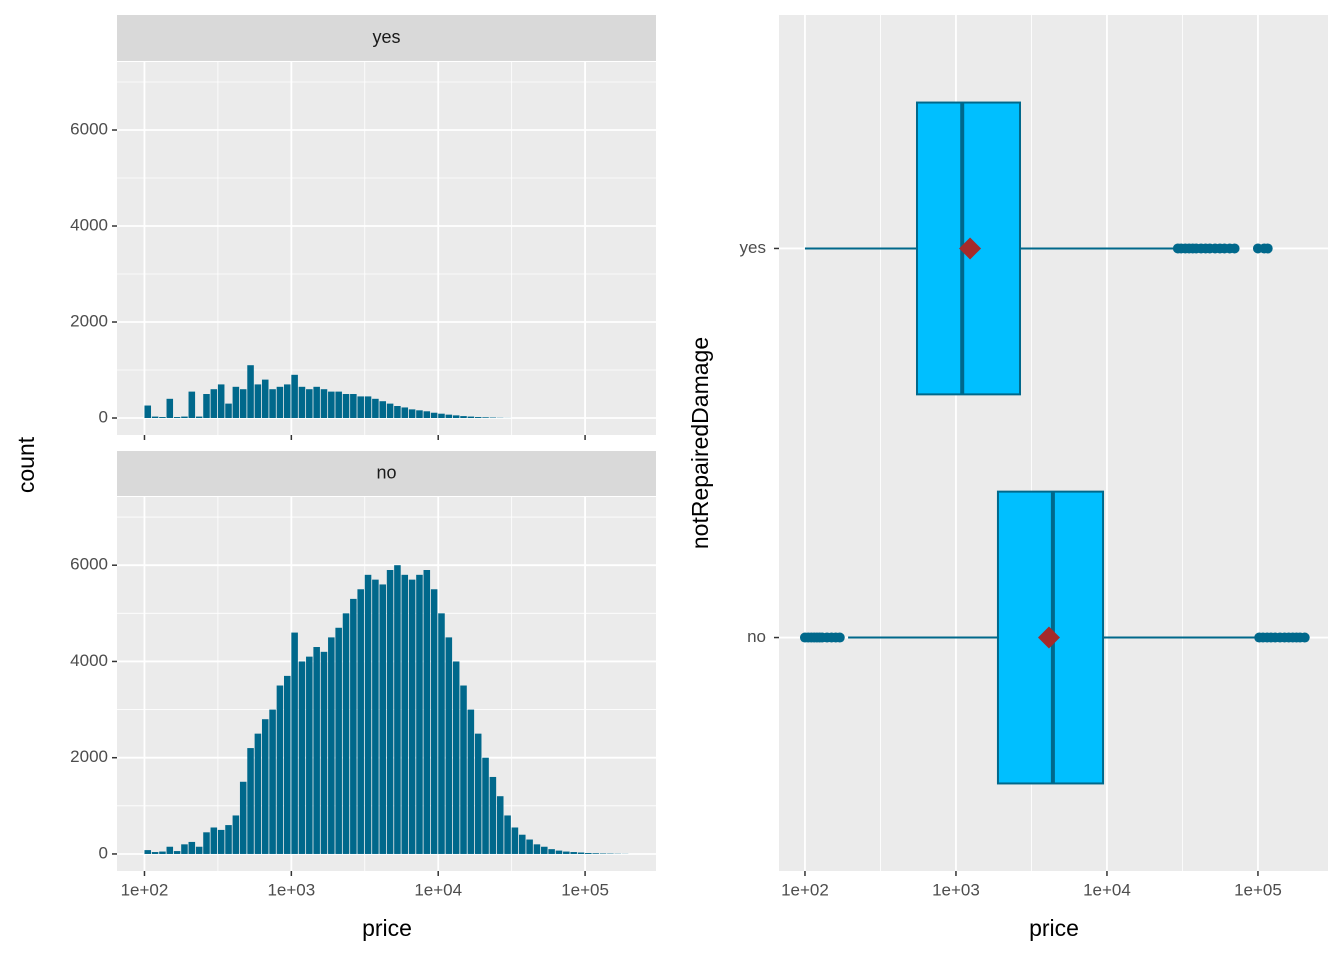 The width and height of the screenshot is (1344, 965). I want to click on y-tick-label: 6000, so click(89, 128).